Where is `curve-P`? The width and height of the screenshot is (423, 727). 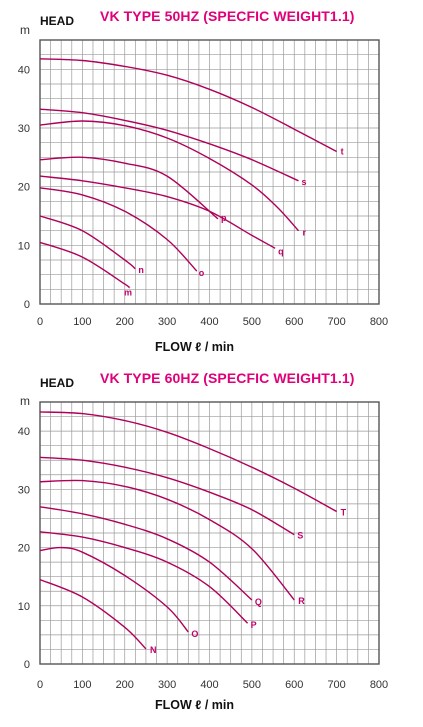
curve-P is located at coordinates (144, 577).